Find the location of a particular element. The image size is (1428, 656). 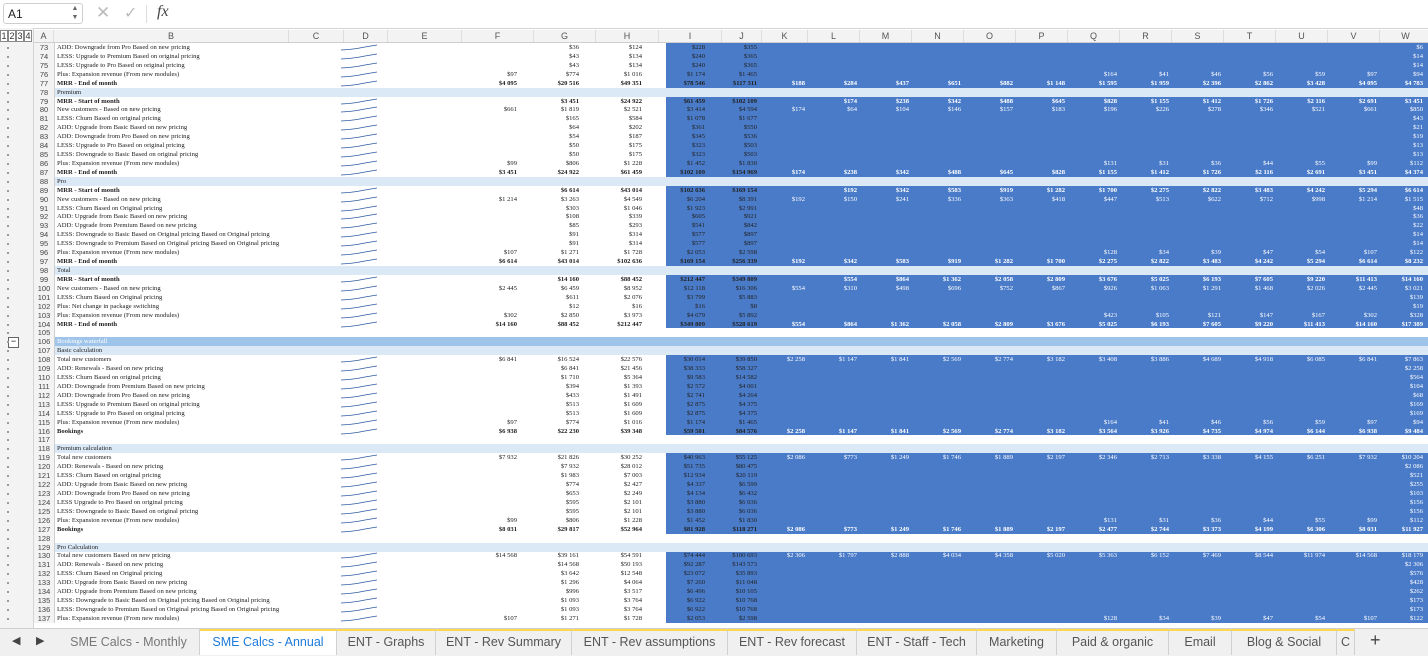

monthly-value-cell: $150 is located at coordinates (850, 199).